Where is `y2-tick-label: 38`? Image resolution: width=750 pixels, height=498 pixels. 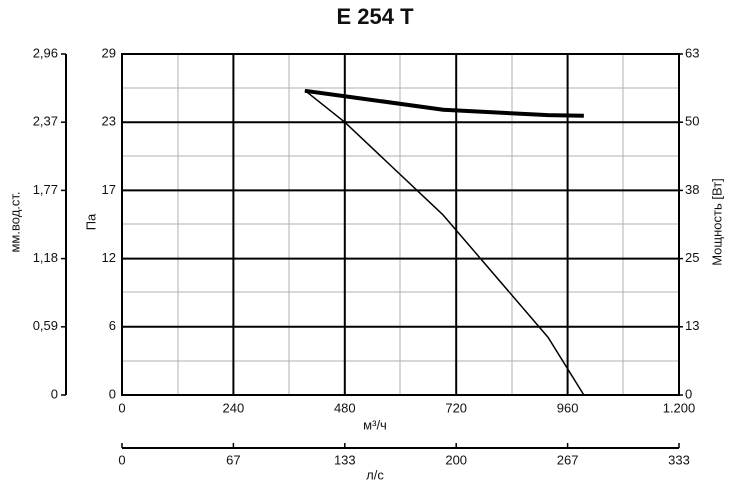
y2-tick-label: 38 is located at coordinates (692, 189).